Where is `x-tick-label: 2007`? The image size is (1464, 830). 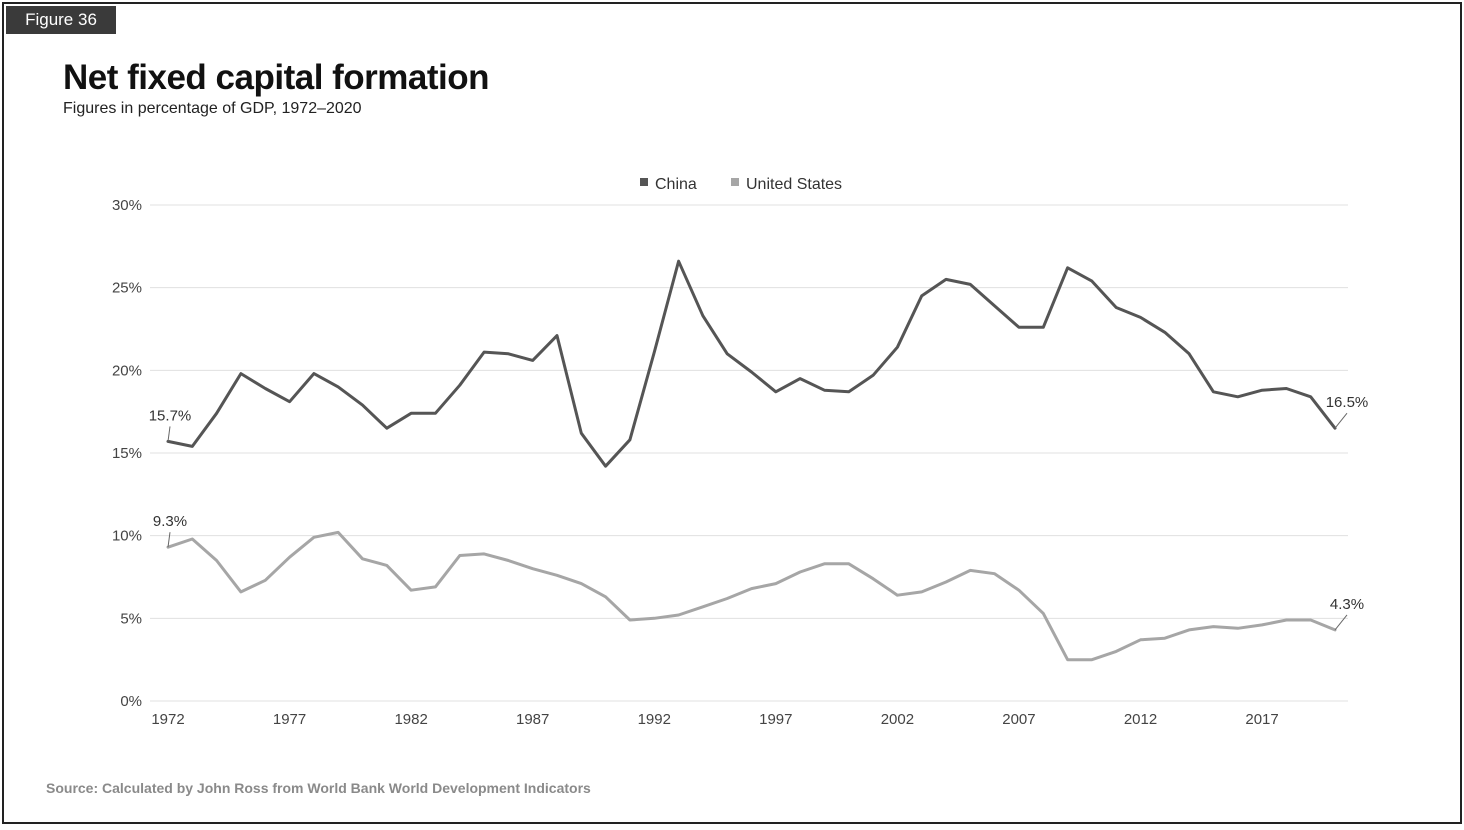
x-tick-label: 2007 is located at coordinates (1018, 719).